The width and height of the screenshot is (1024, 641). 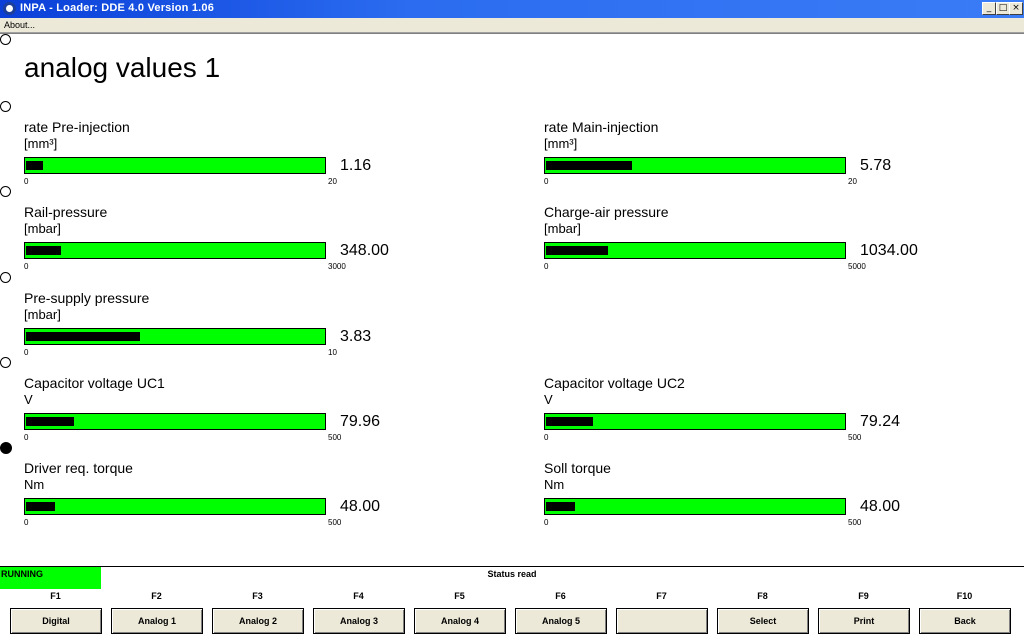 What do you see at coordinates (356, 336) in the screenshot?
I see `gauge-value: 3.83` at bounding box center [356, 336].